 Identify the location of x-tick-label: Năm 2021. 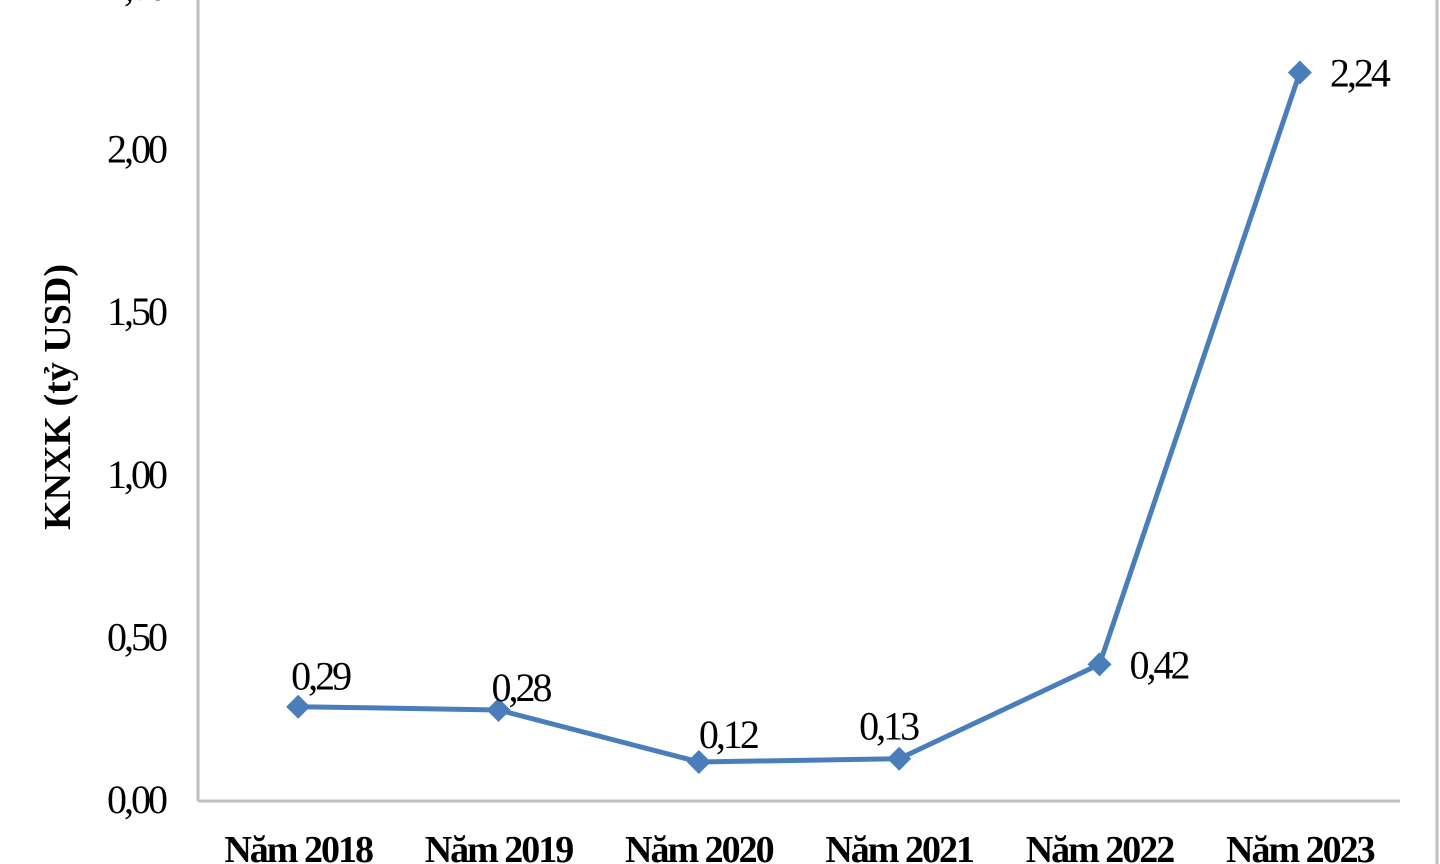
(899, 846).